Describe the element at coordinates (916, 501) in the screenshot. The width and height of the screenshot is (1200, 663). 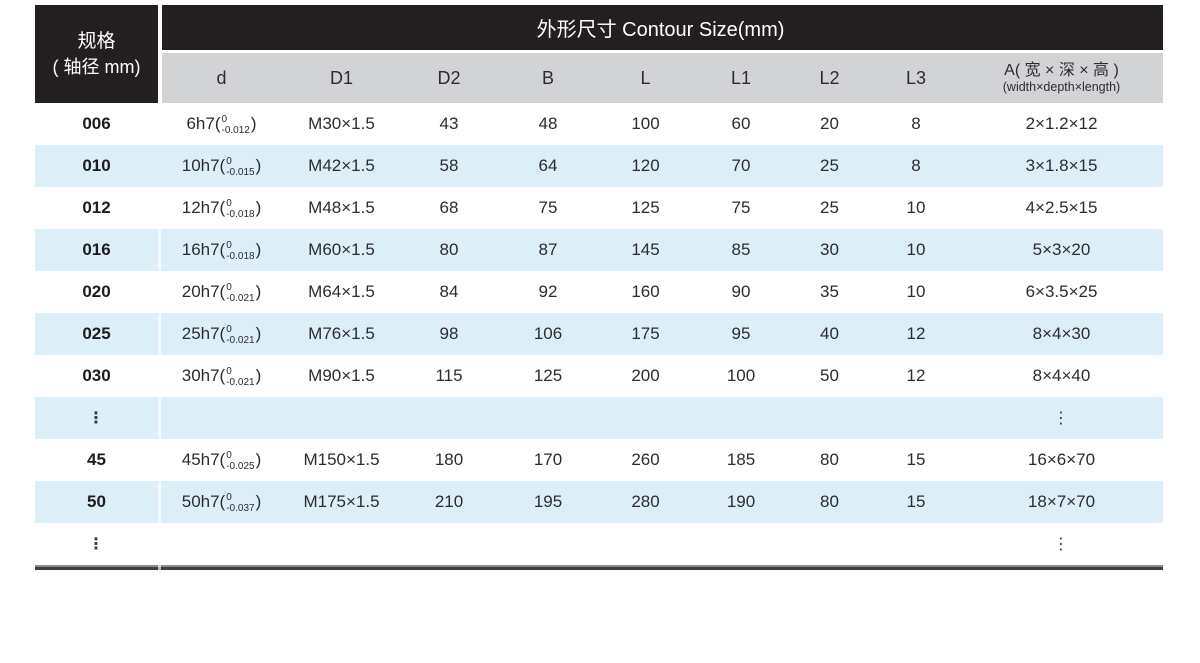
I see `cell-l3: 15` at that location.